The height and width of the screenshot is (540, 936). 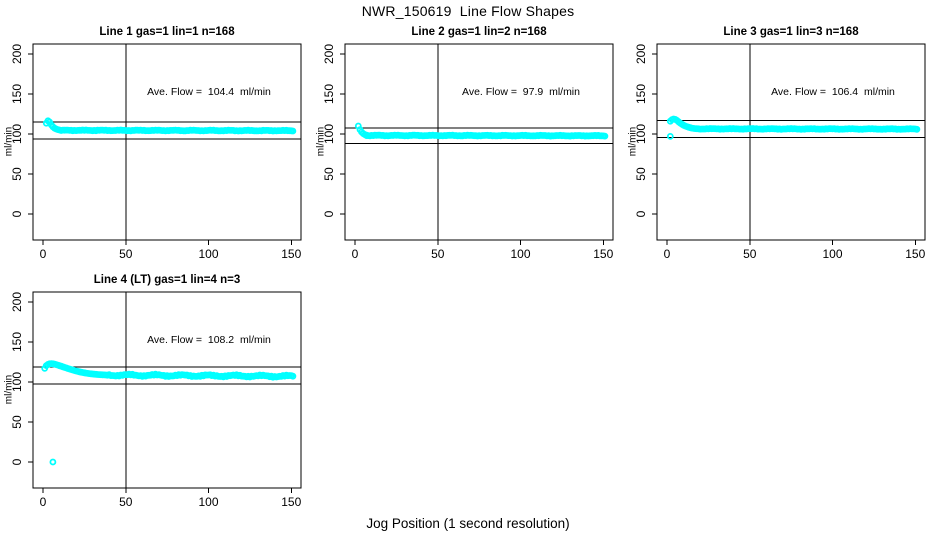 What do you see at coordinates (209, 340) in the screenshot?
I see `ave-flow-annotation: Ave. Flow = 108.2 ml/min` at bounding box center [209, 340].